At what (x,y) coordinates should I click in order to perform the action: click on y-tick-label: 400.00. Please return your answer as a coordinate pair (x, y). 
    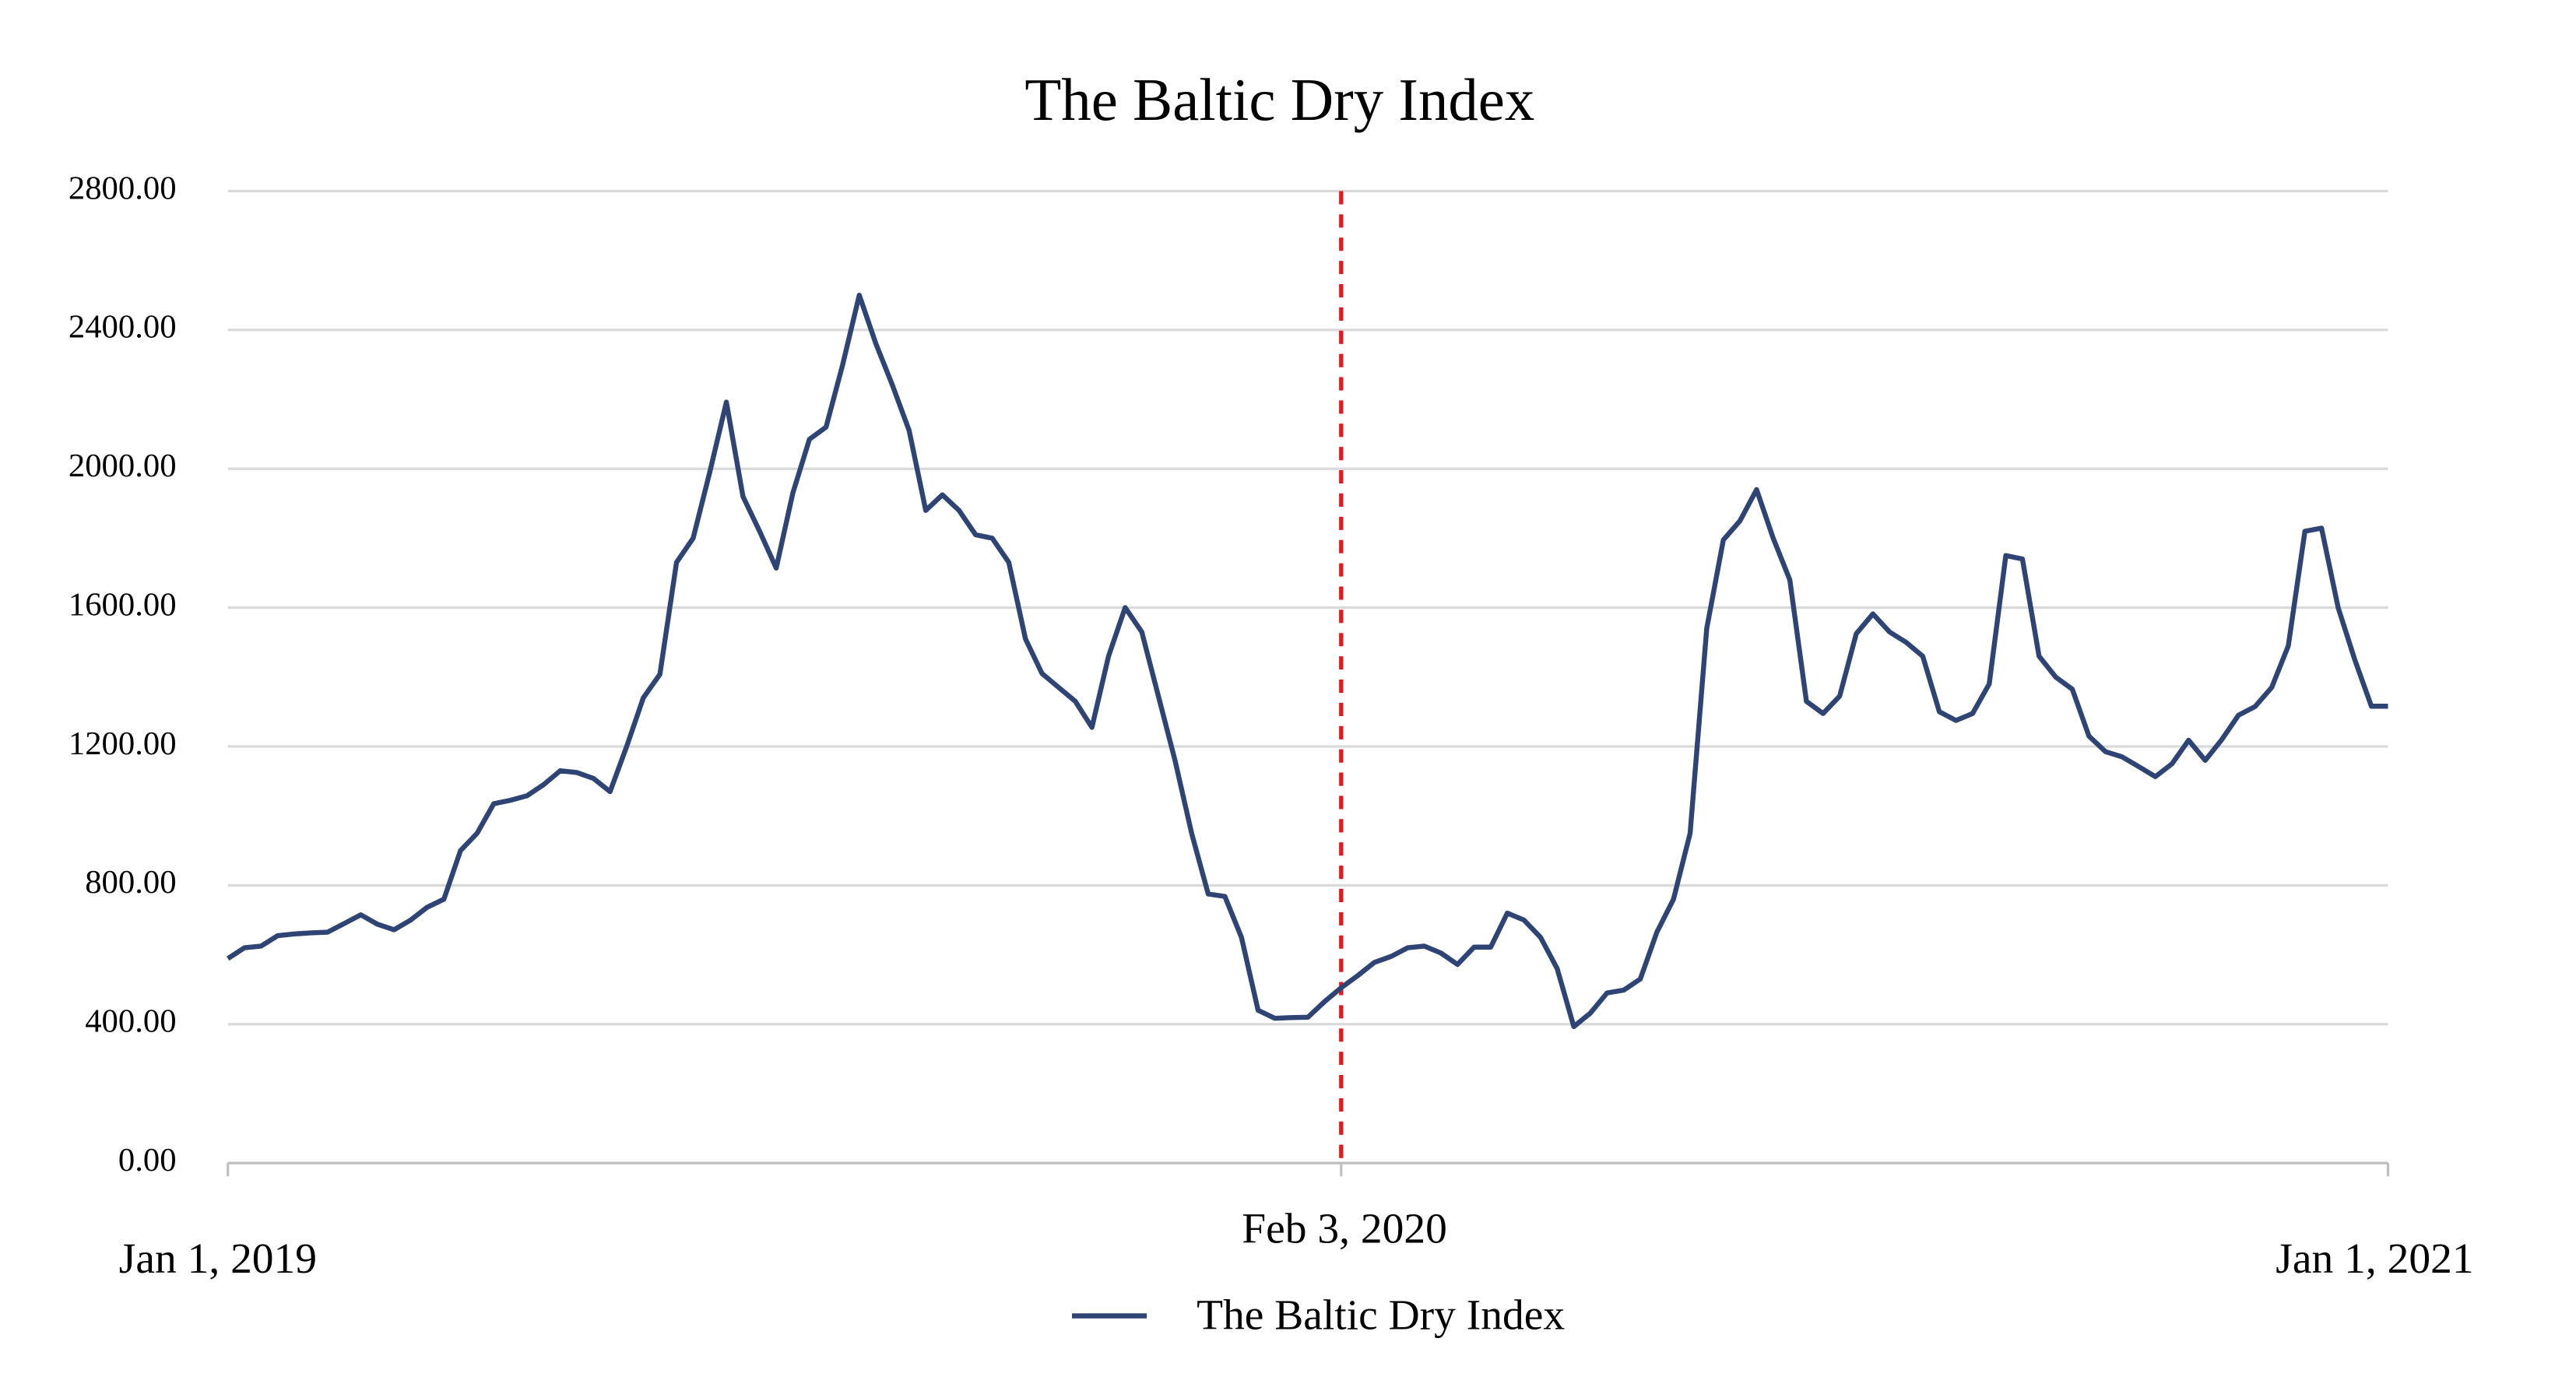
    Looking at the image, I should click on (130, 1022).